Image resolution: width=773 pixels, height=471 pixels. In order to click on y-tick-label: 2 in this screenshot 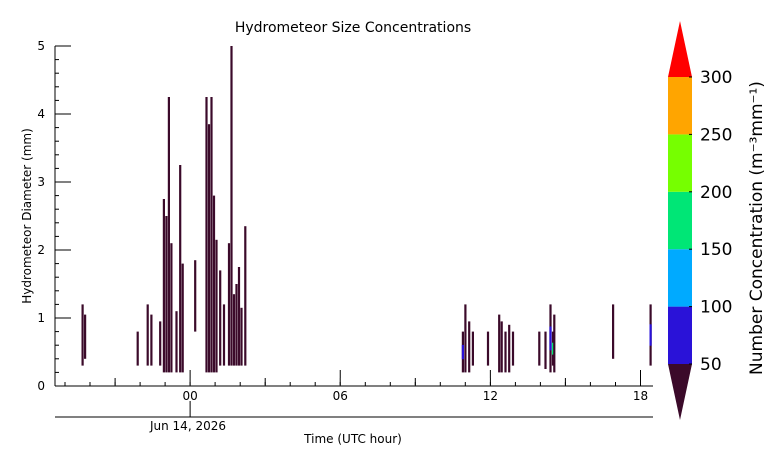, I will do `click(41, 250)`.